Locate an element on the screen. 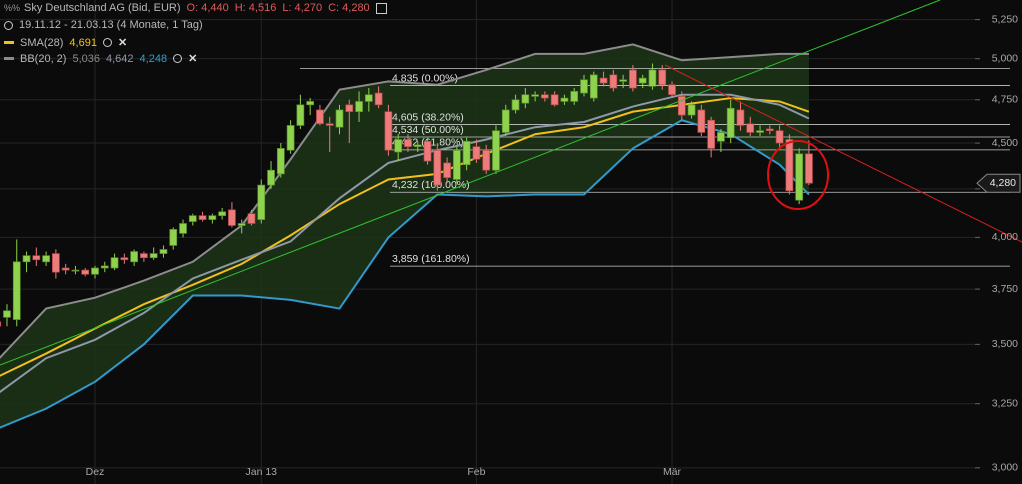 Image resolution: width=1022 pixels, height=484 pixels. icon: %% is located at coordinates (12, 8).